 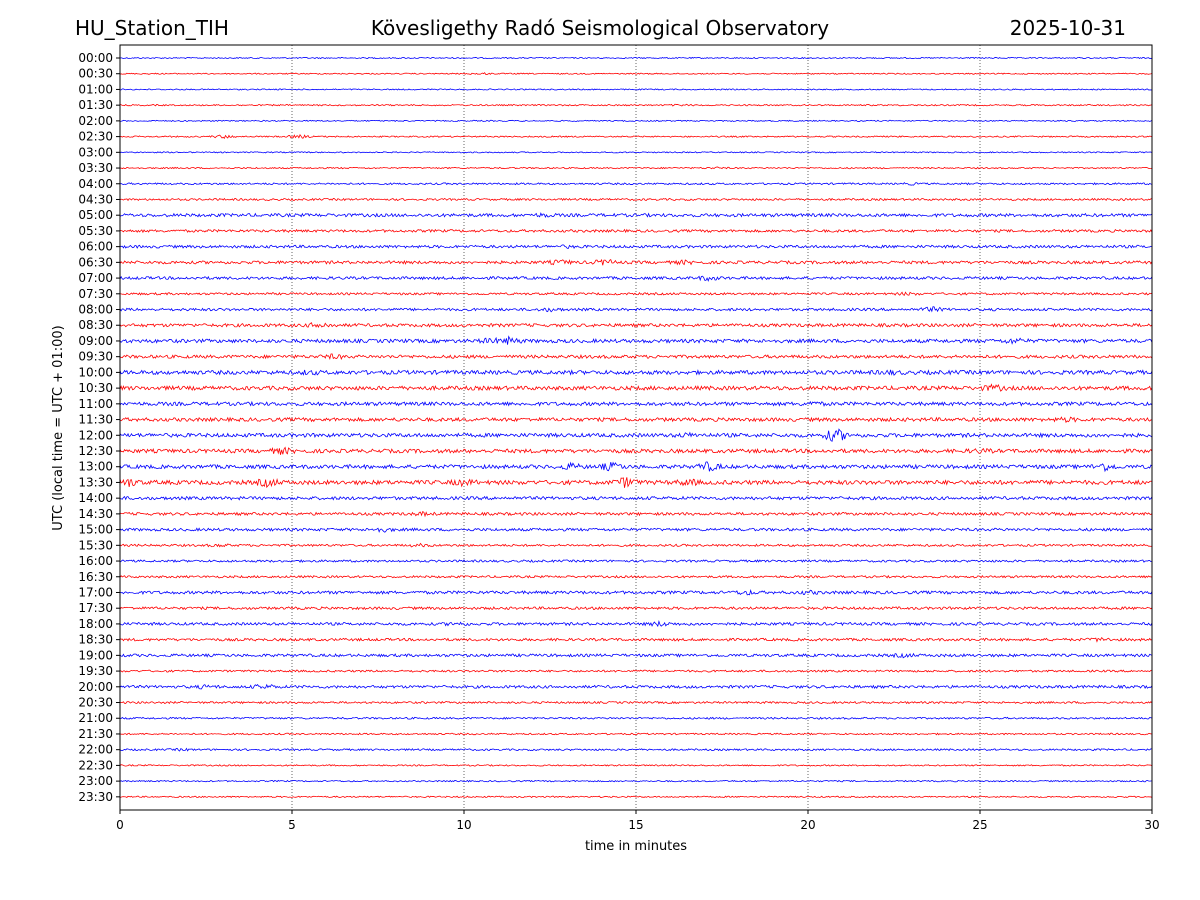 What do you see at coordinates (636, 498) in the screenshot?
I see `trace-14:00` at bounding box center [636, 498].